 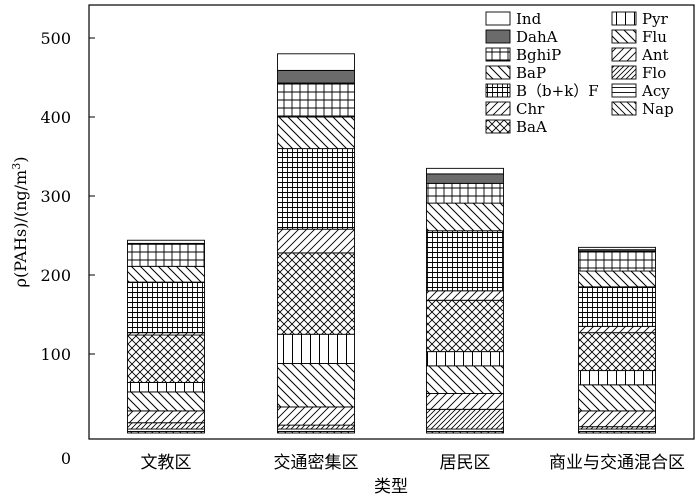 I want to click on legend-label: DahA, so click(x=537, y=37).